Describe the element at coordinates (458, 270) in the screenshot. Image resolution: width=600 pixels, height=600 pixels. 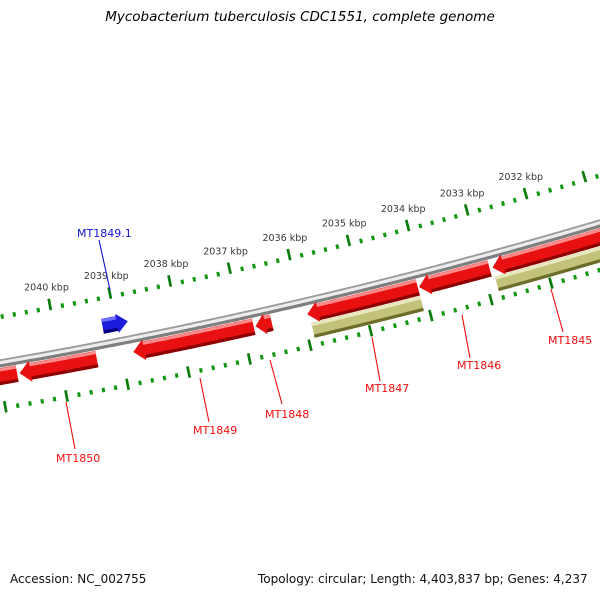
I see `gene-arrow-MT1846-highlight` at that location.